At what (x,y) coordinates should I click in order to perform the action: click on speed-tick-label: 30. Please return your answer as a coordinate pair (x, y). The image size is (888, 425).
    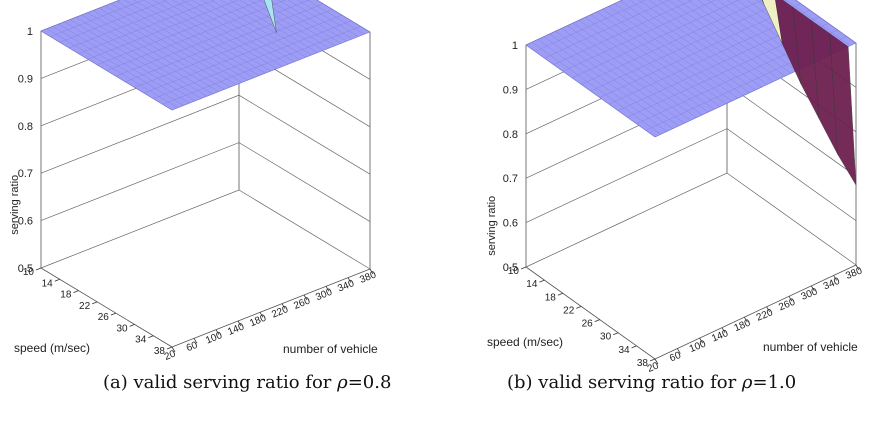
    Looking at the image, I should click on (122, 328).